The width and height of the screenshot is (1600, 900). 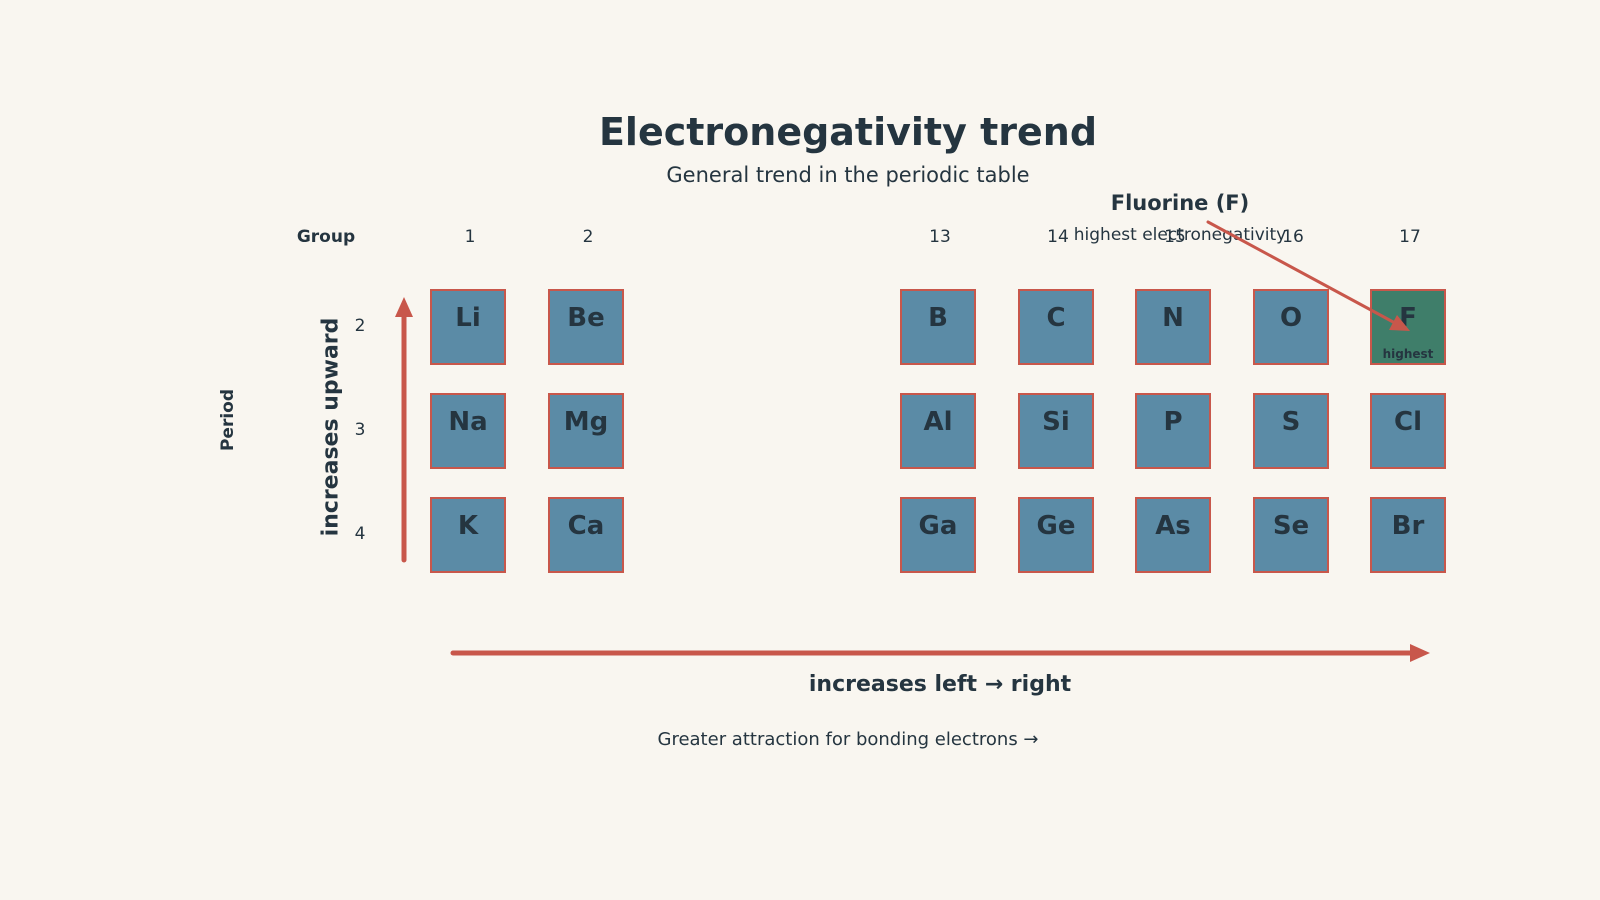 I want to click on diagram-subtitle: General trend in the periodic table, so click(x=848, y=175).